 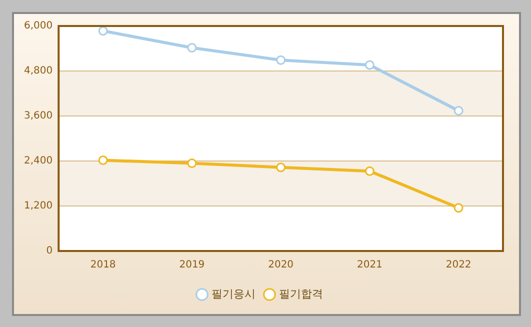 What do you see at coordinates (369, 265) in the screenshot?
I see `x-tick-label: 2021` at bounding box center [369, 265].